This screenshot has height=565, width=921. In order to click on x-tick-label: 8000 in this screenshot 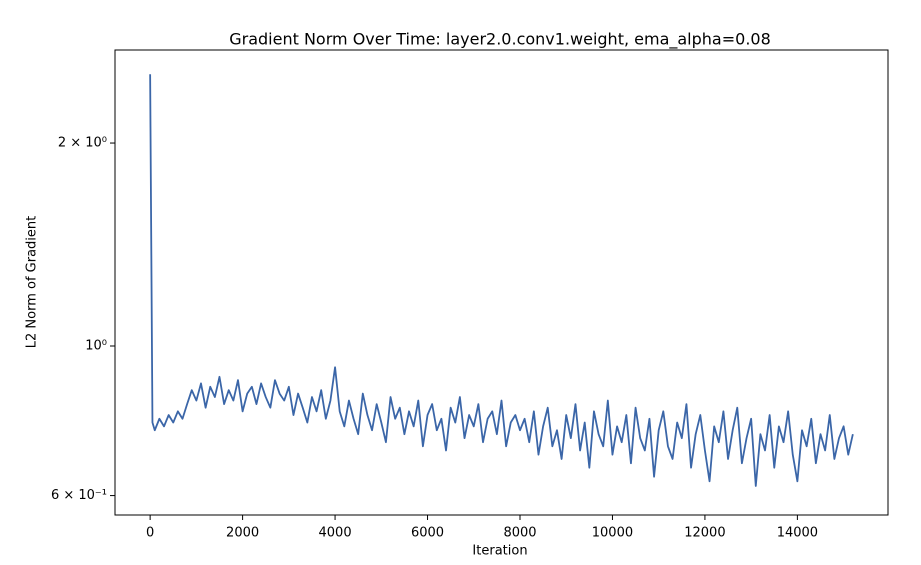, I will do `click(519, 533)`.